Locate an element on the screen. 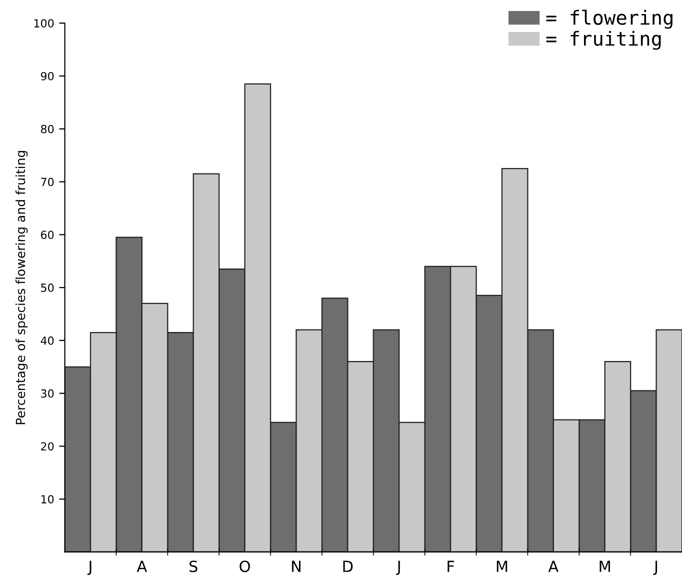 This screenshot has height=578, width=682. y-tick-label: 50 is located at coordinates (47, 288).